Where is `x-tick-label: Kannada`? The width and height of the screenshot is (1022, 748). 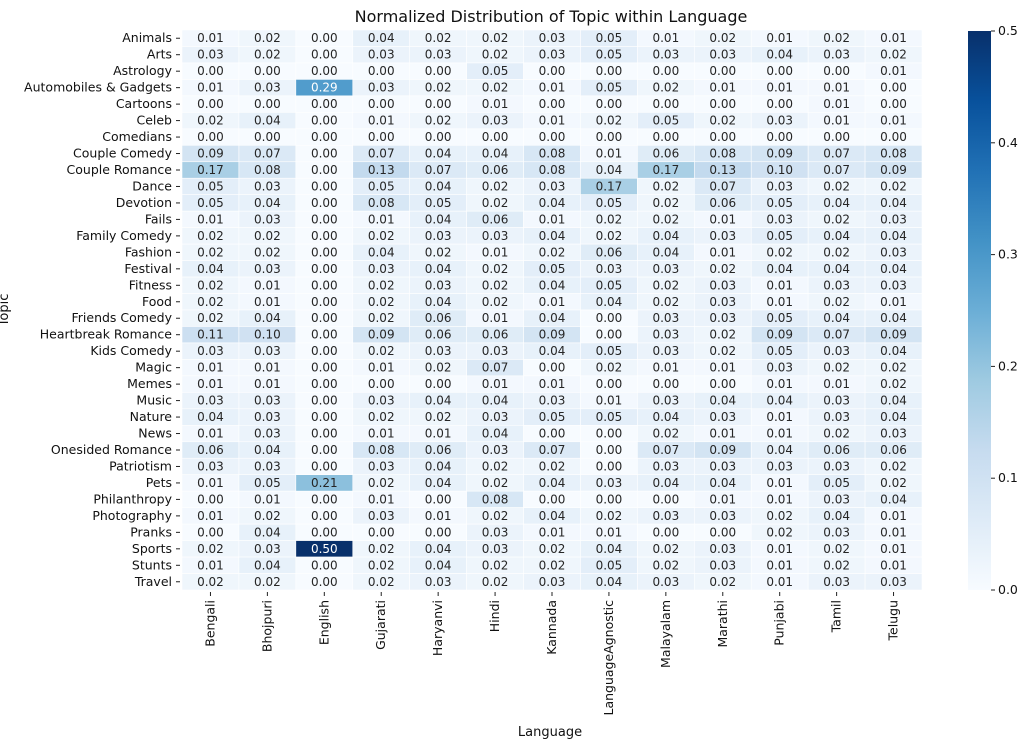
x-tick-label: Kannada is located at coordinates (551, 627).